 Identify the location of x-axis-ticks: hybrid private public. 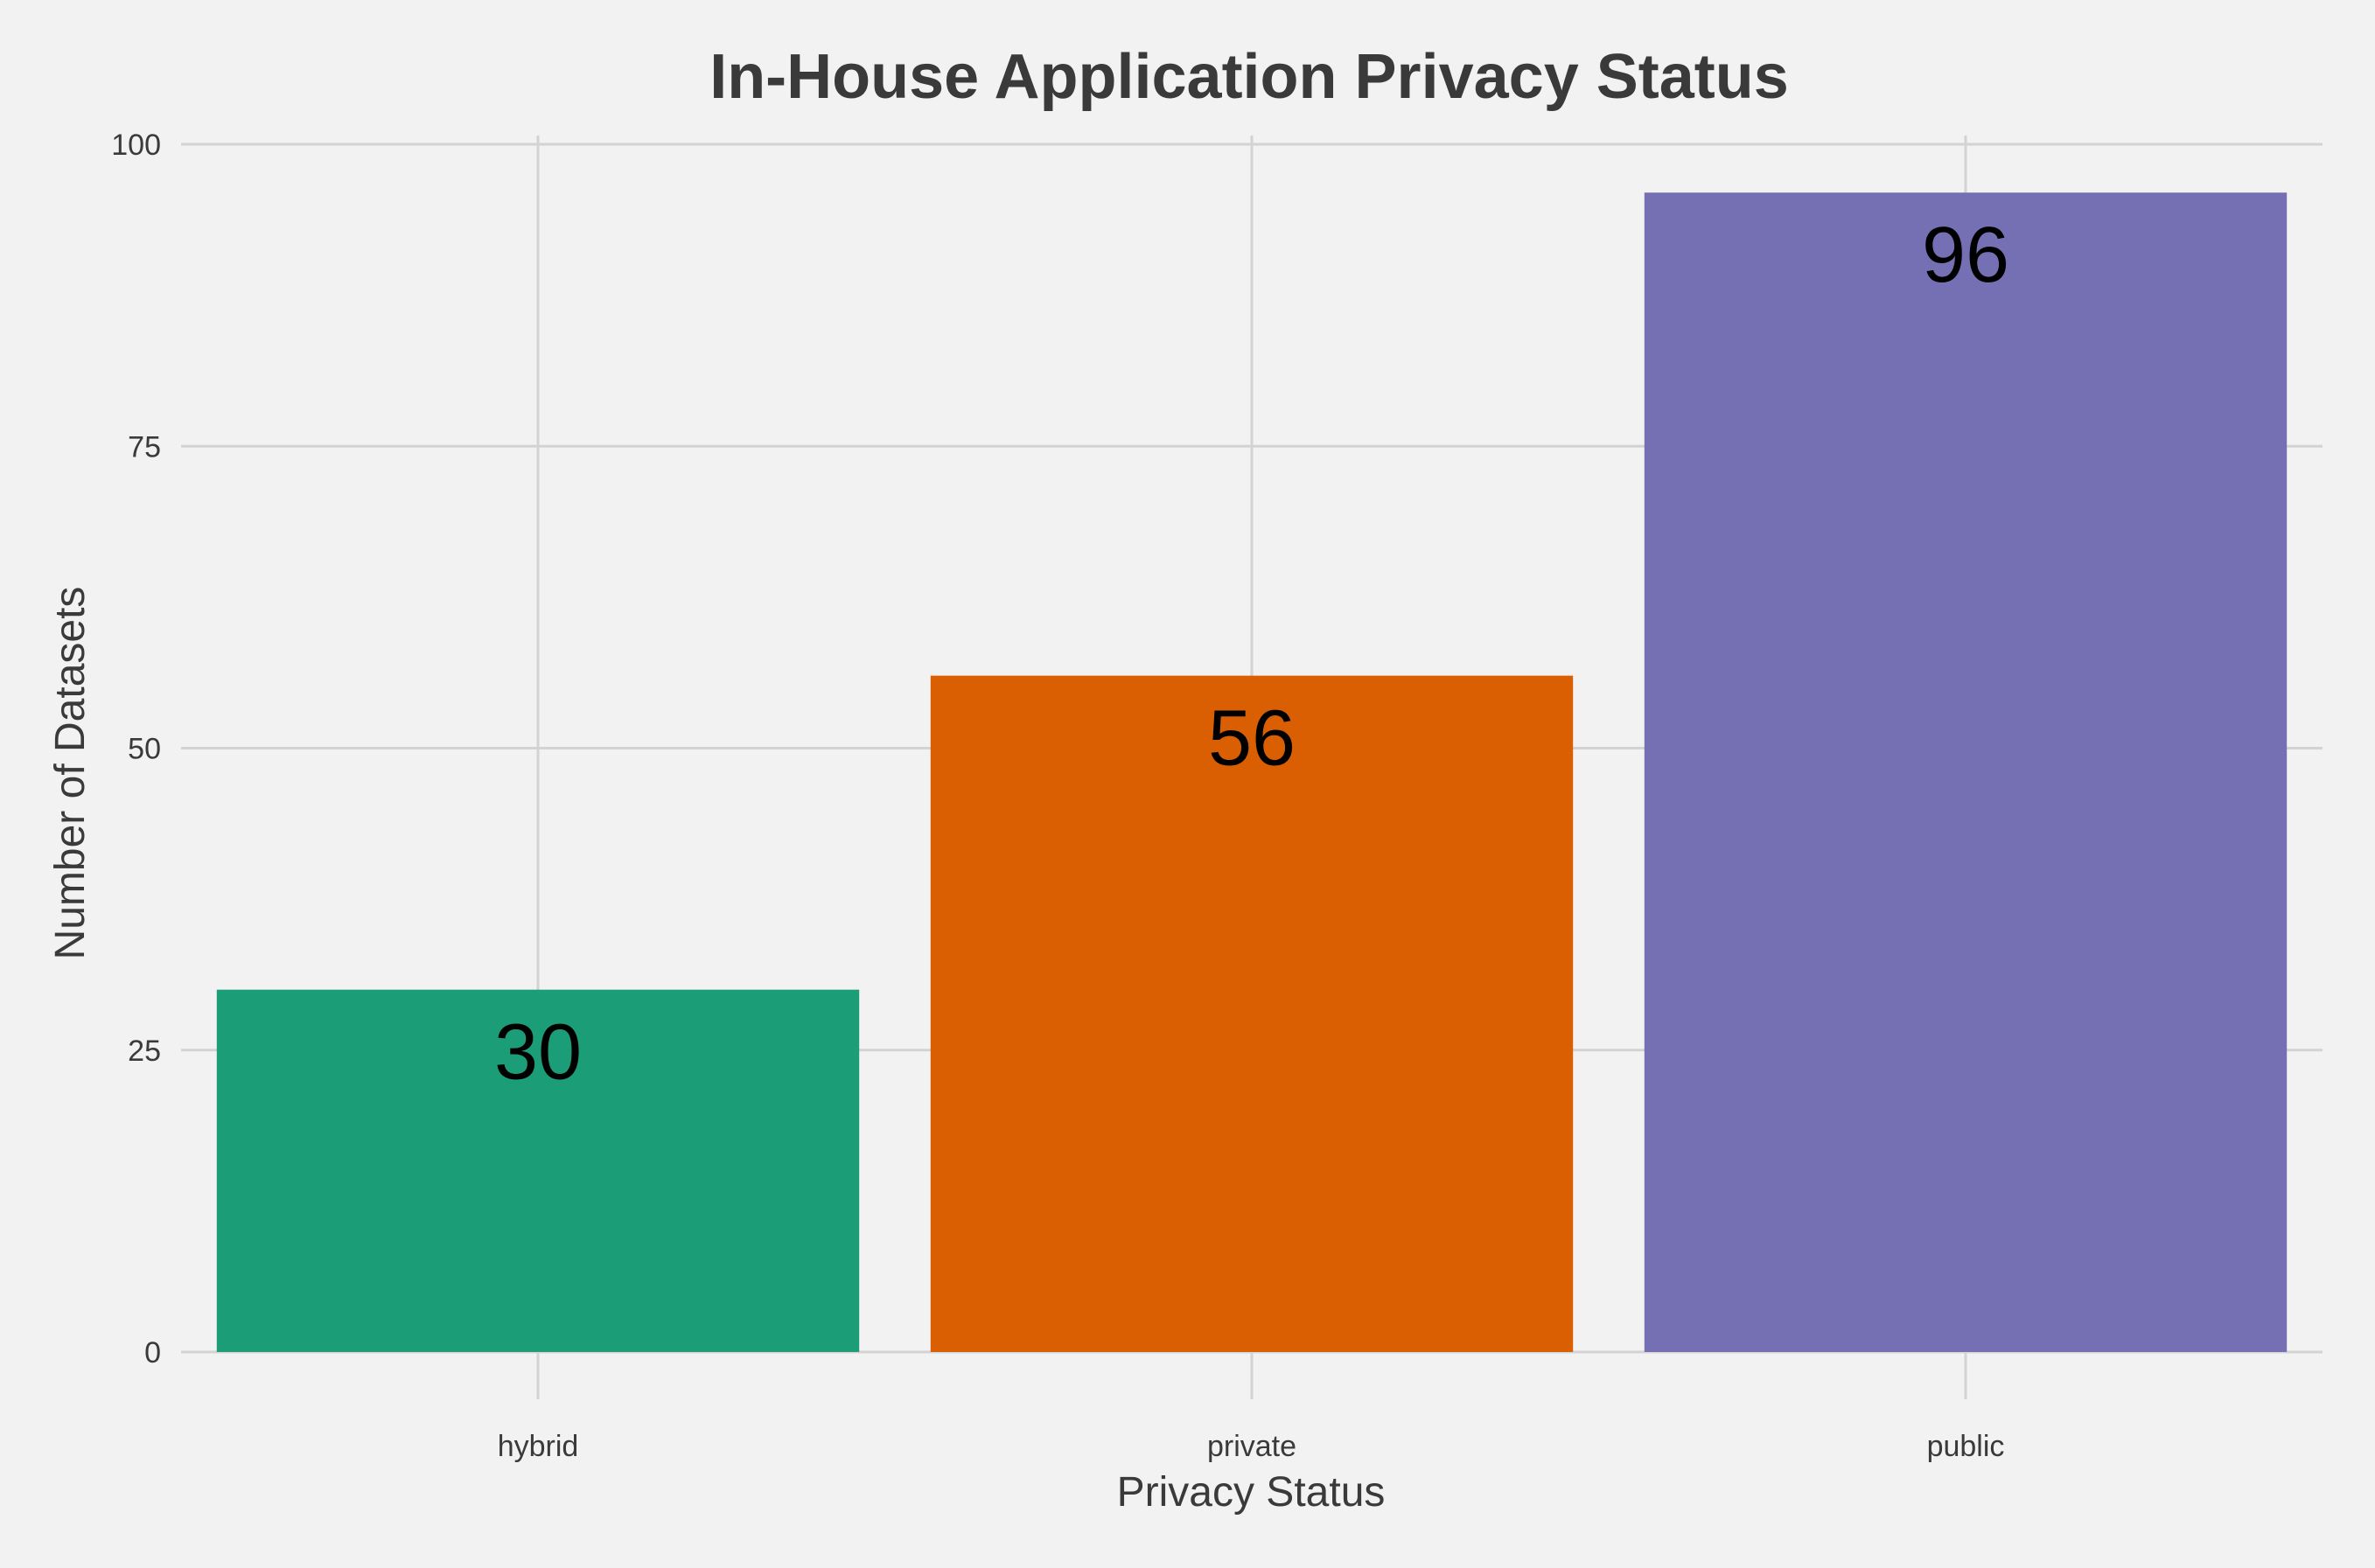
(1251, 1446).